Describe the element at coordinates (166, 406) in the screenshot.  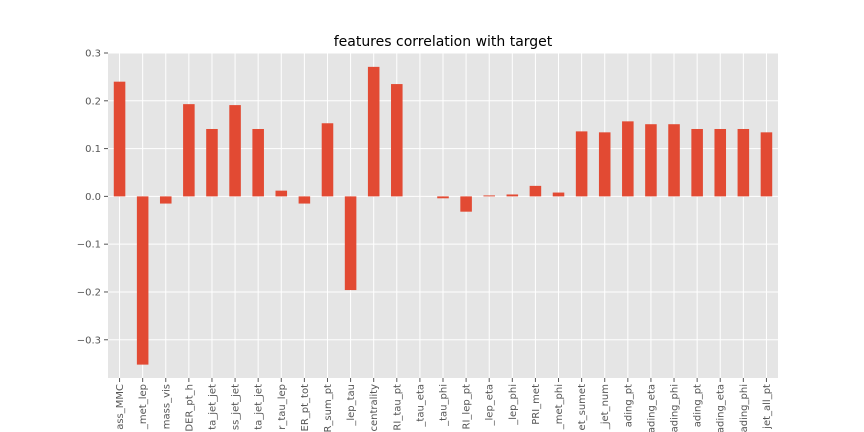
I see `x-tick-label: mass_vis` at that location.